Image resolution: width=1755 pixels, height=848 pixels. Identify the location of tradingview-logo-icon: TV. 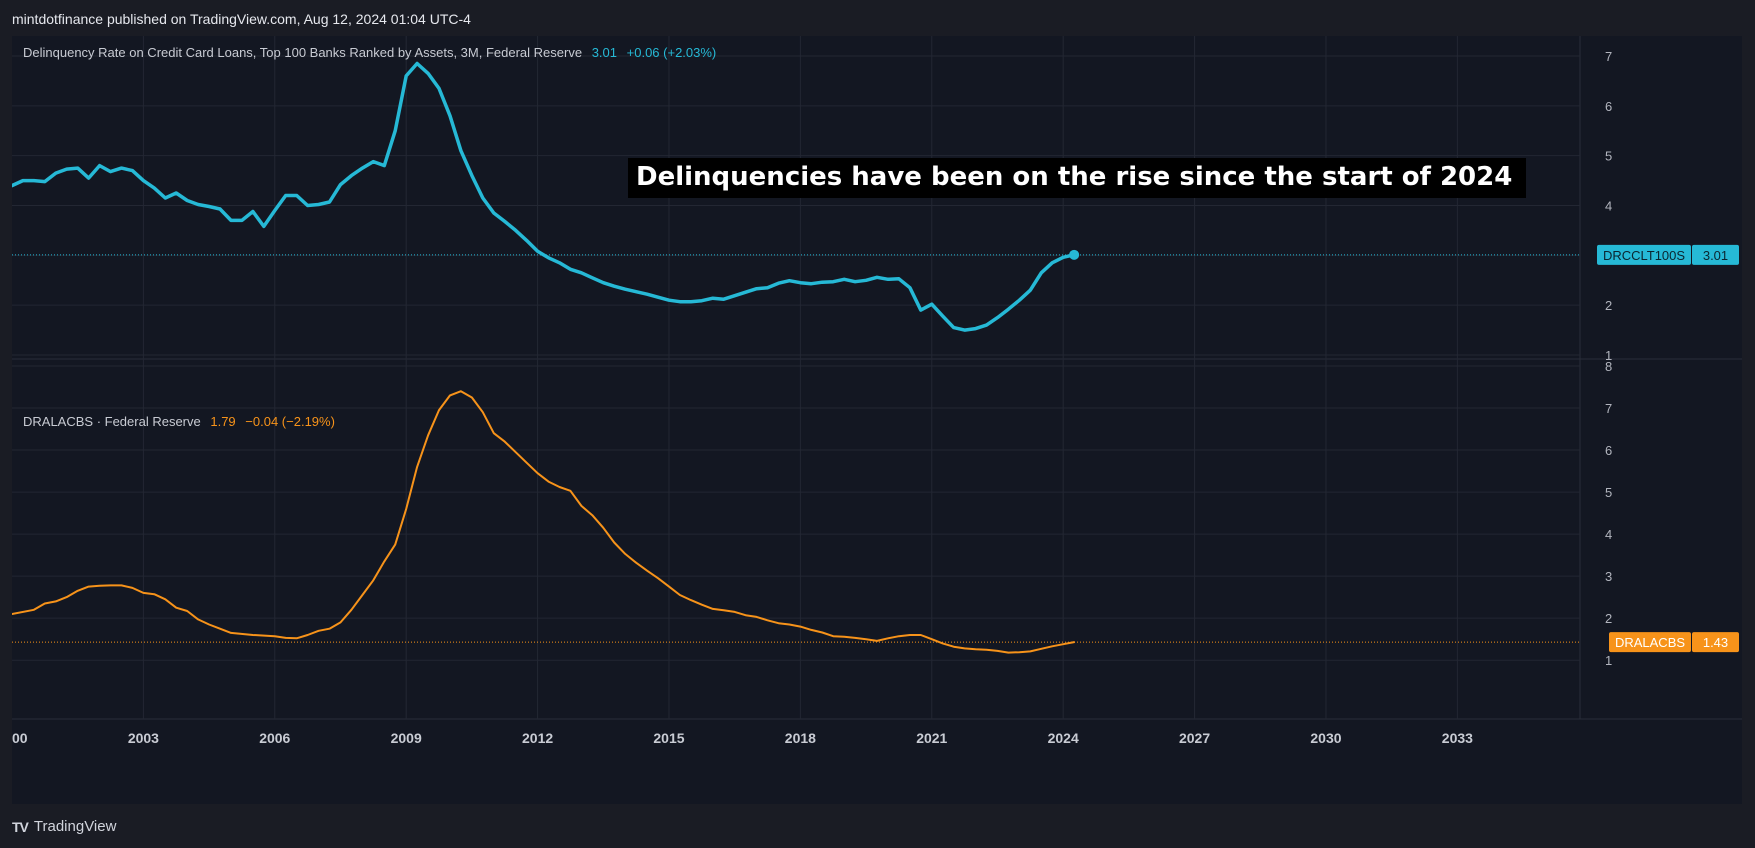
(20, 826).